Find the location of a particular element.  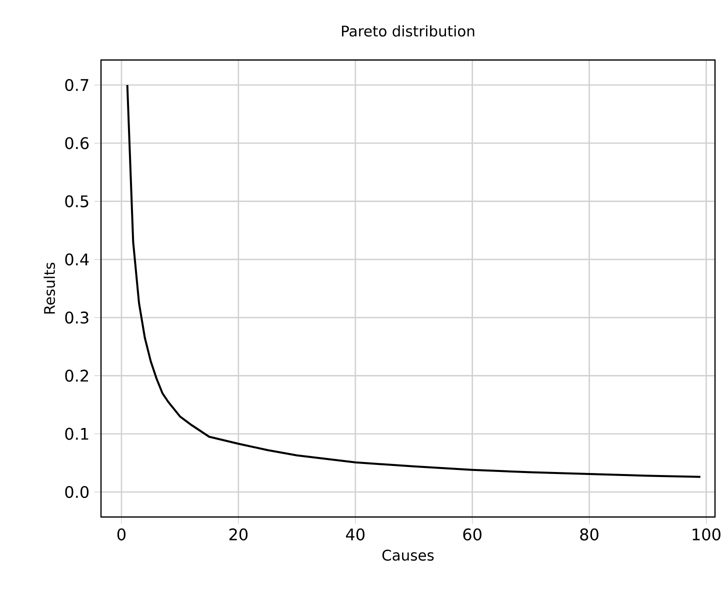

y-tick-label: 0.5 is located at coordinates (76, 201).